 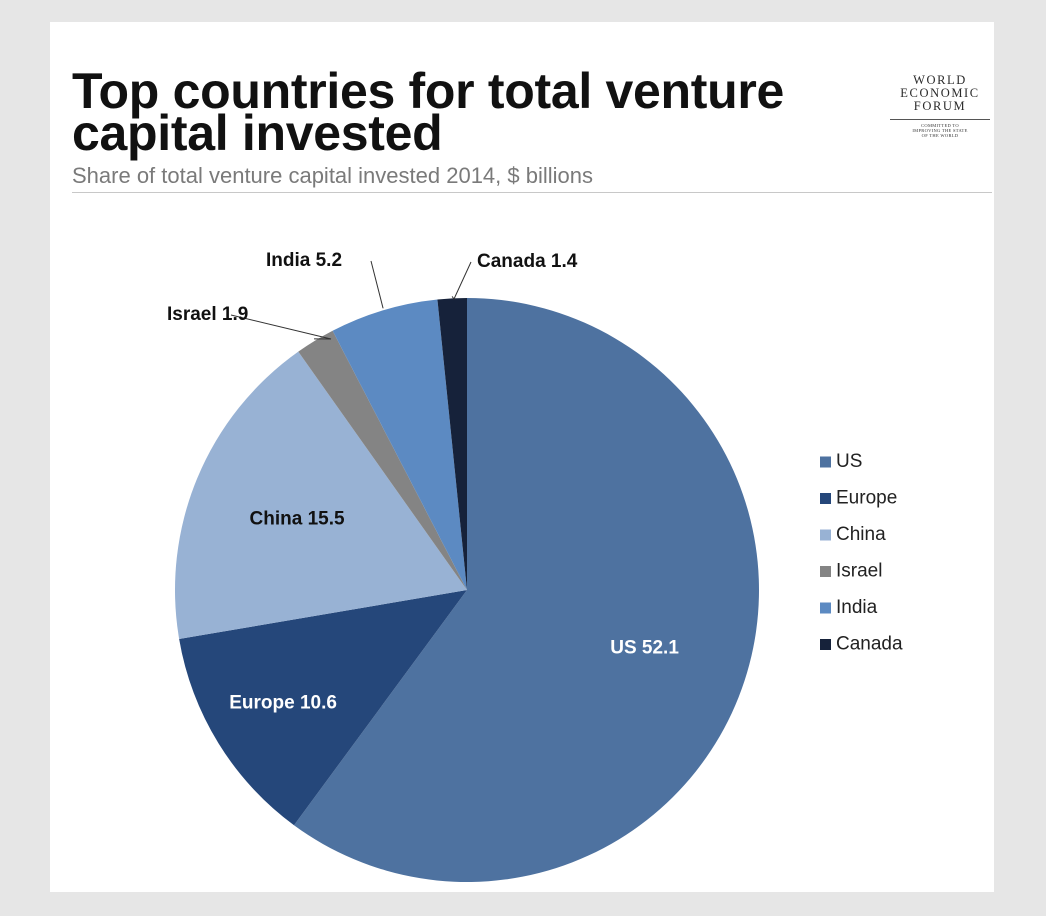 I want to click on pie-slice-canada, so click(x=452, y=444).